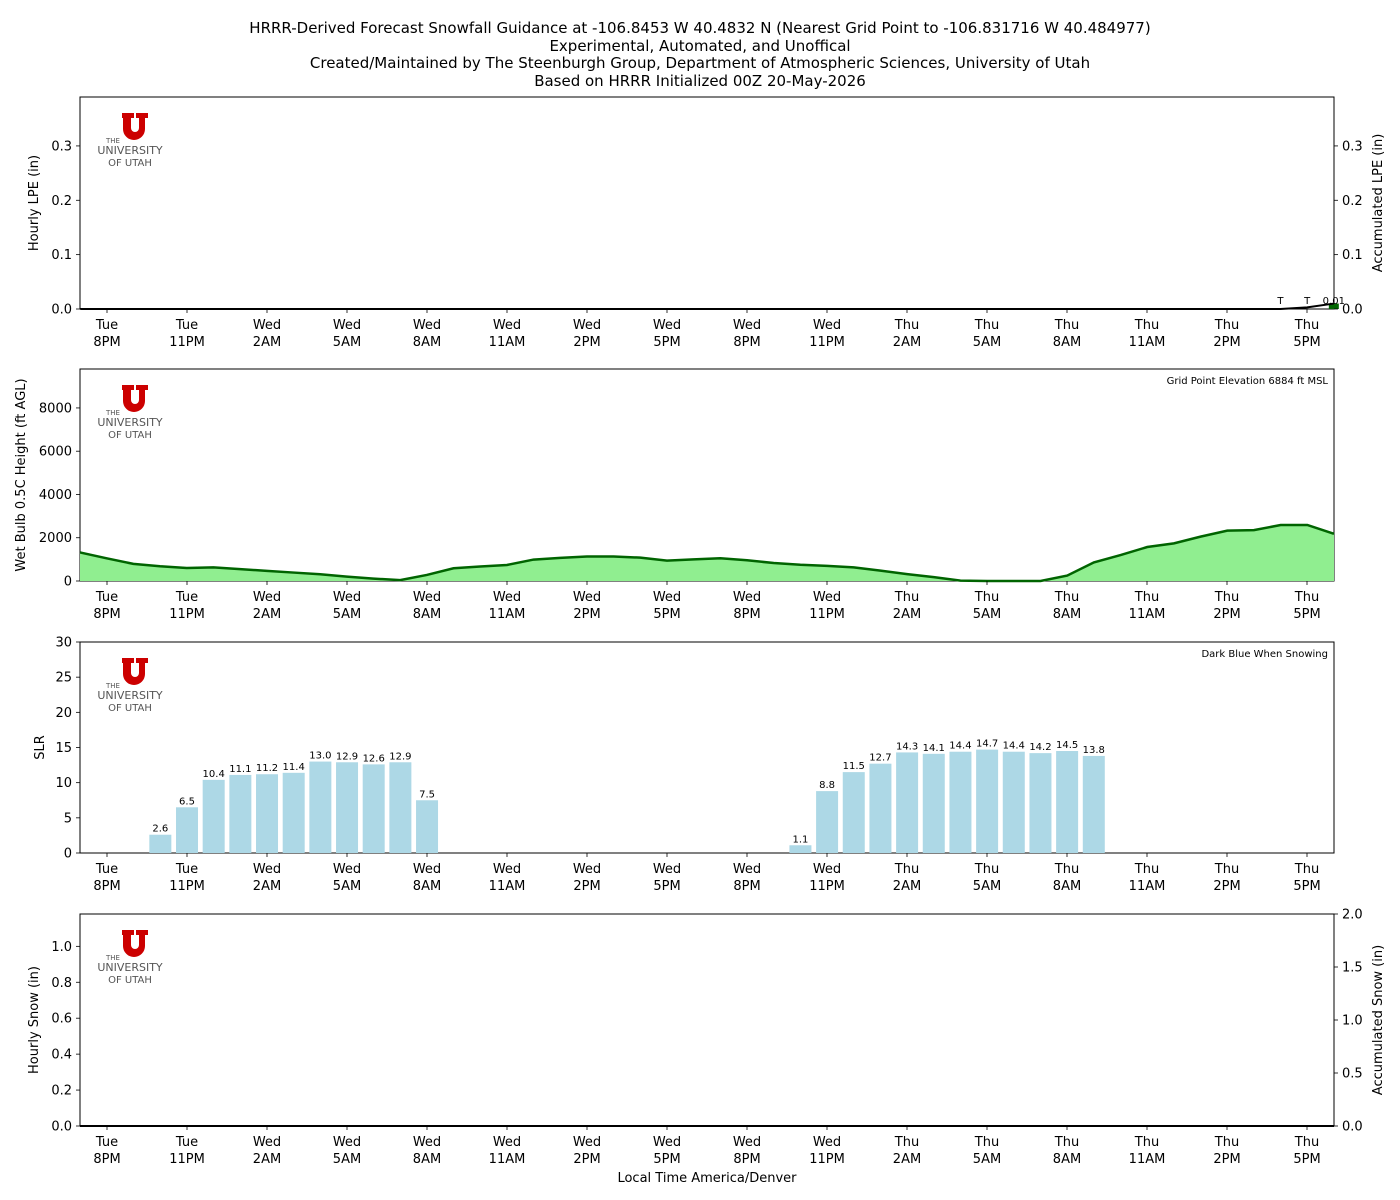  Describe the element at coordinates (130, 435) in the screenshot. I see `wetbulb-logo-line3: OF UTAH` at that location.